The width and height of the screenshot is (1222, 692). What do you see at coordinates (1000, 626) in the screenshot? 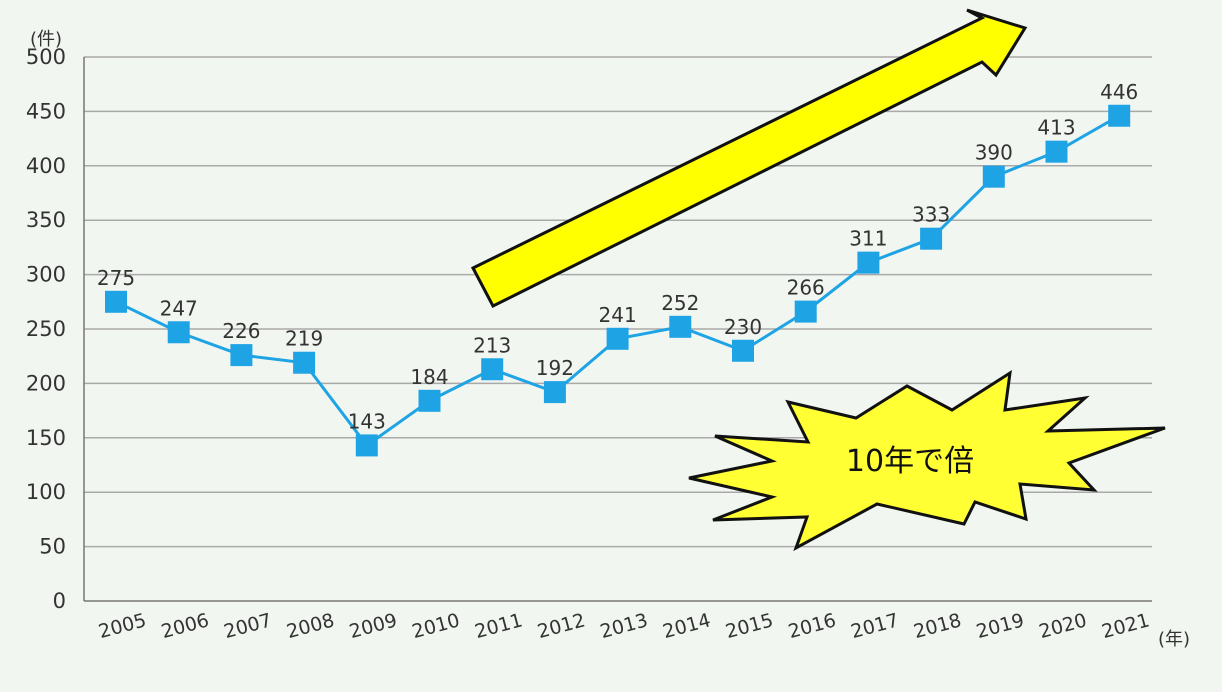
I see `x-tick-label: 2019` at bounding box center [1000, 626].